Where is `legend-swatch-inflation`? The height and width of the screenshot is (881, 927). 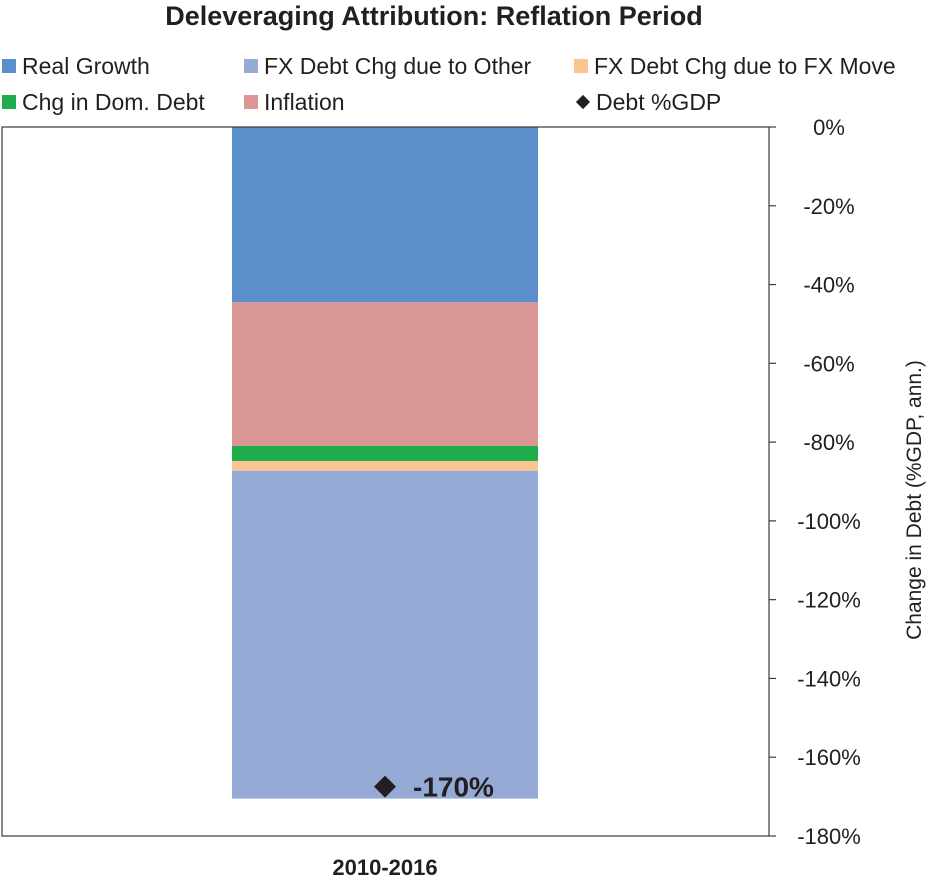
legend-swatch-inflation is located at coordinates (251, 102).